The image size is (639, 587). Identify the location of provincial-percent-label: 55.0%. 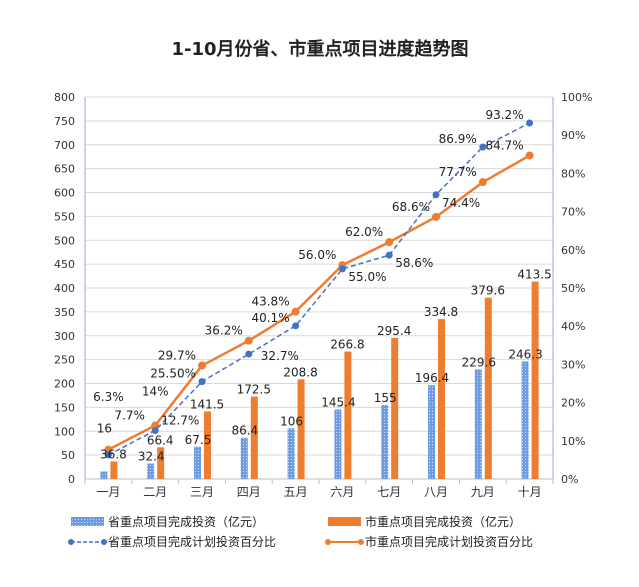
(367, 277).